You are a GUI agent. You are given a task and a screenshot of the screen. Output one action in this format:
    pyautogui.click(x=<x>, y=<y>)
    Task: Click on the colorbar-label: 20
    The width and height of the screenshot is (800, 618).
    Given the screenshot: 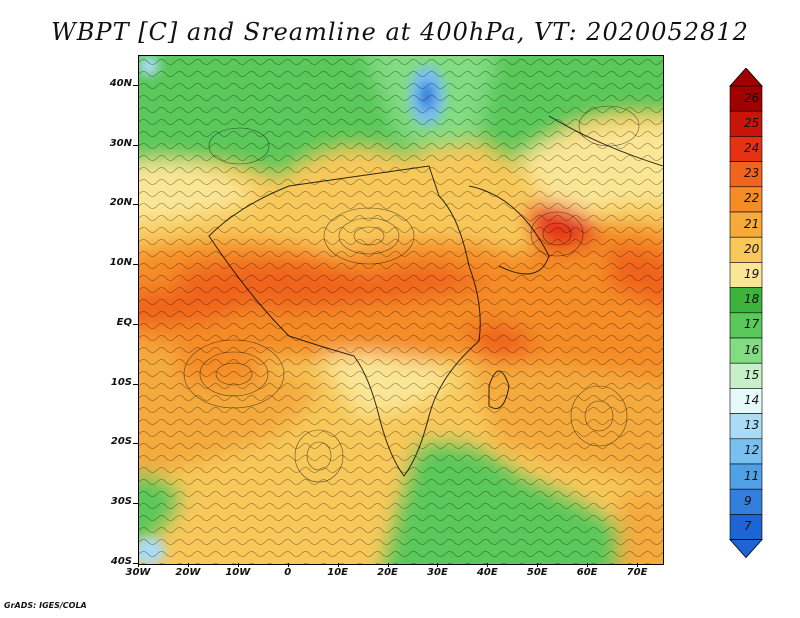 What is the action you would take?
    pyautogui.click(x=752, y=248)
    